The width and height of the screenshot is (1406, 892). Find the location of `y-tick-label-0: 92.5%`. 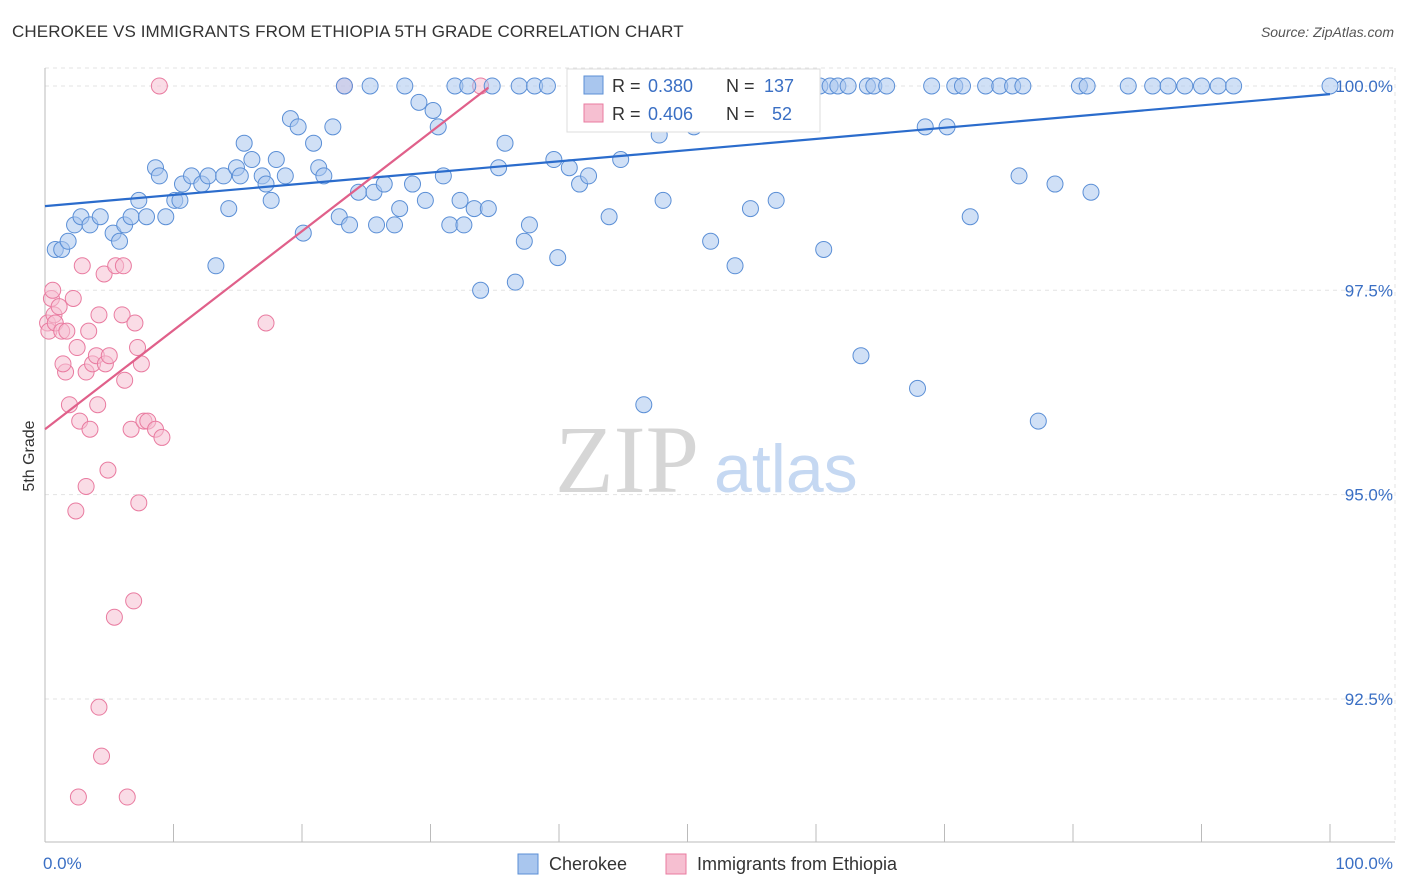

y-tick-label-0: 92.5% is located at coordinates (1369, 699).